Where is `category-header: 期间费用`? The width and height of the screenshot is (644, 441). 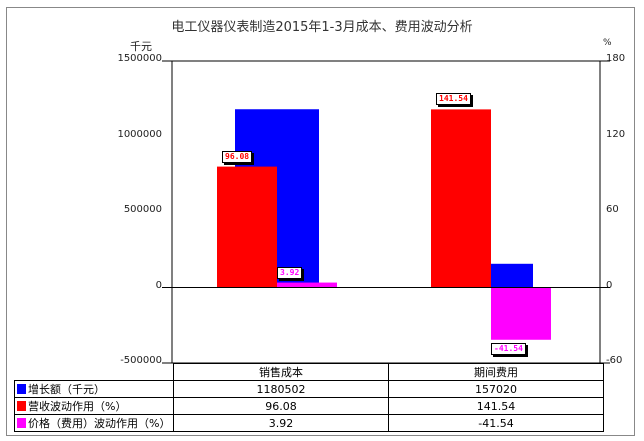 category-header: 期间费用 is located at coordinates (496, 372).